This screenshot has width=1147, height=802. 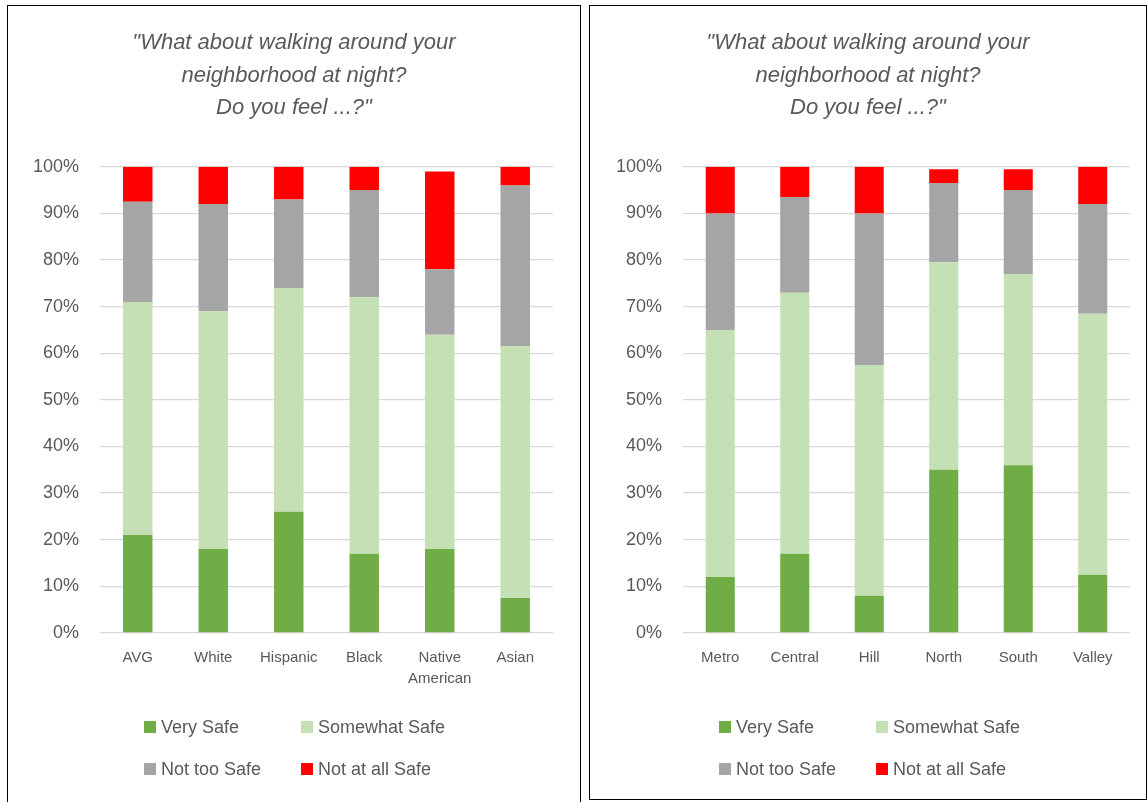 I want to click on x-tick-label: Black, so click(x=364, y=656).